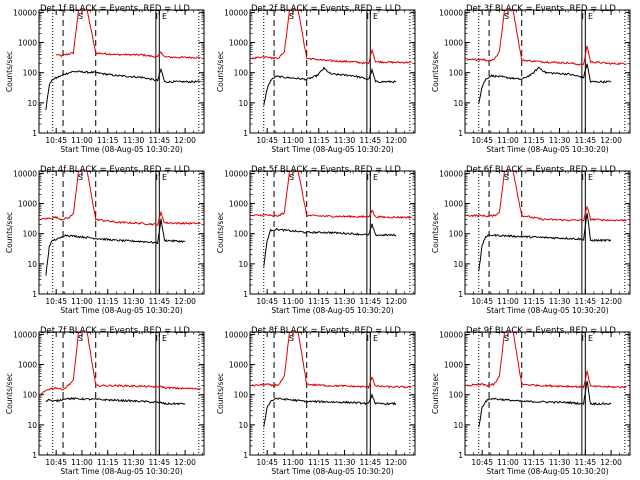 The image size is (640, 480). I want to click on panel-title: Det 8f BLACK = Events, RED = LLD, so click(326, 331).